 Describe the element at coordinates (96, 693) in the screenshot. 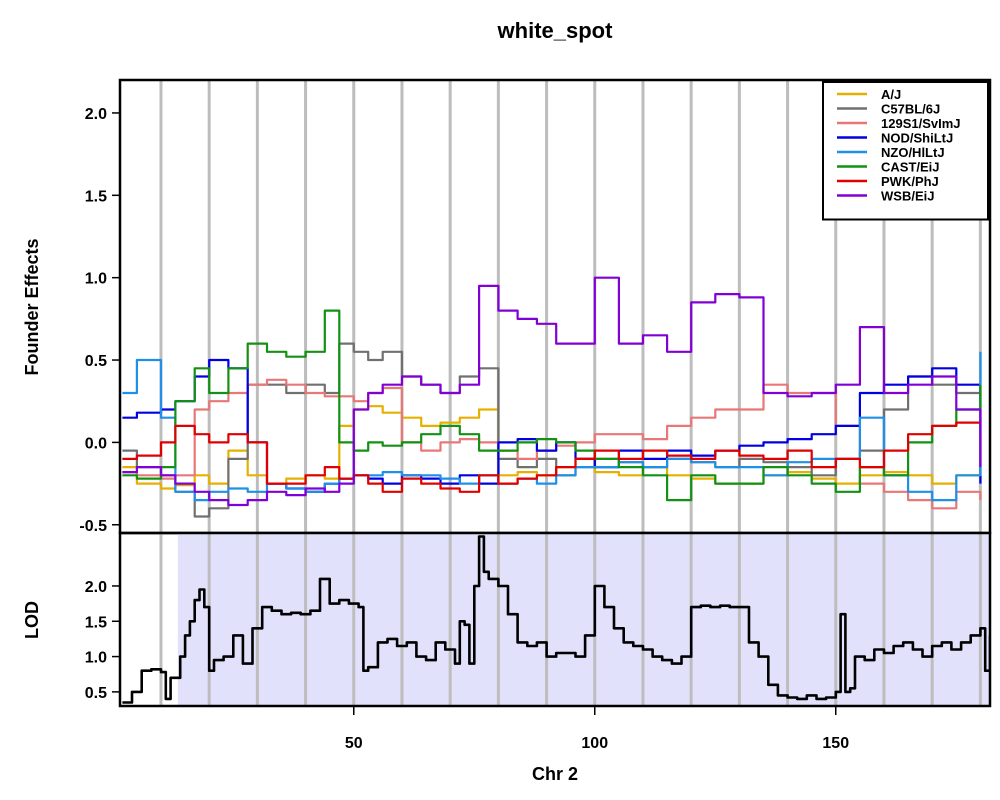

I see `lod-y-tick-label-0: 0.5` at that location.